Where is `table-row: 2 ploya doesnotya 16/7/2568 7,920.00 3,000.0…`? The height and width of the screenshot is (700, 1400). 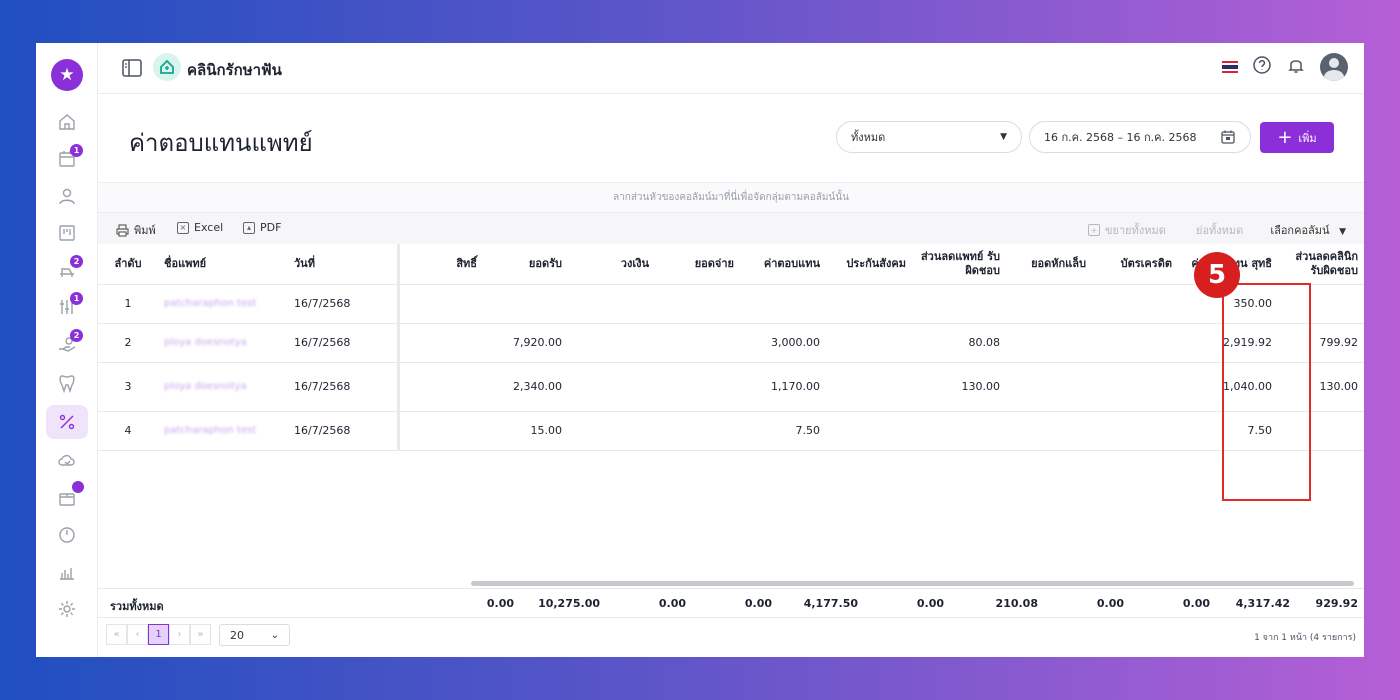 table-row: 2 ploya doesnotya 16/7/2568 7,920.00 3,000.0… is located at coordinates (731, 343).